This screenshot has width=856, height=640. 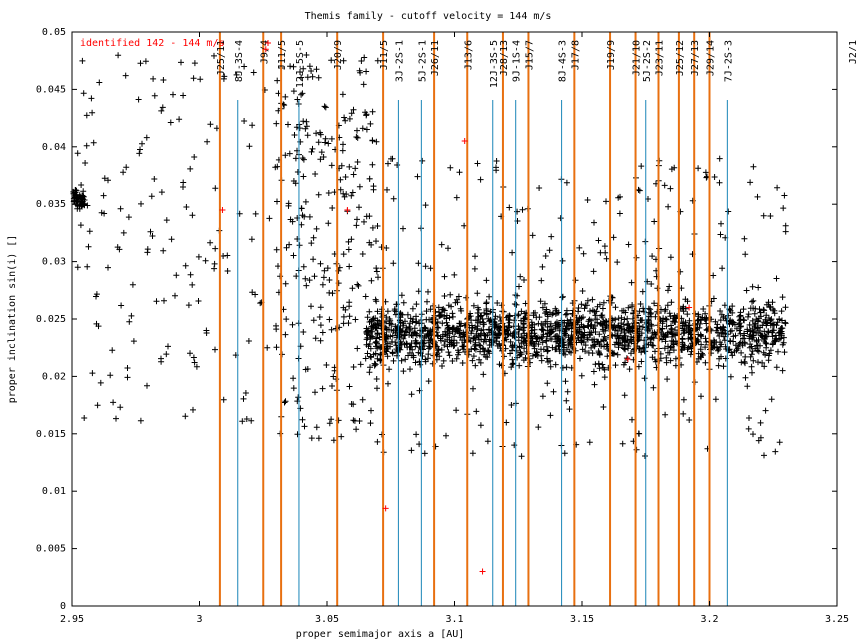 I want to click on resonance-label: J2/1, so click(x=852, y=52).